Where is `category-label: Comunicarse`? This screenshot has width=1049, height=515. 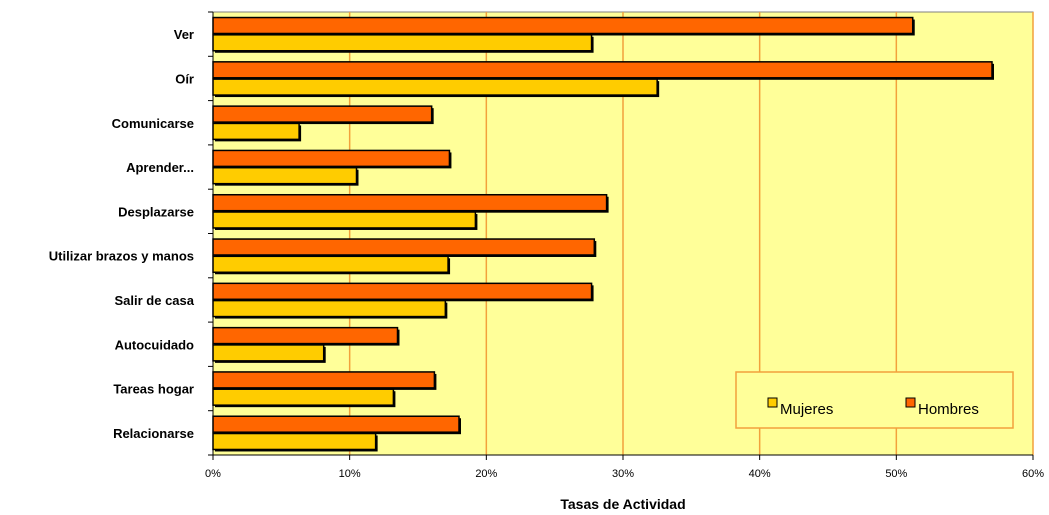
category-label: Comunicarse is located at coordinates (153, 123).